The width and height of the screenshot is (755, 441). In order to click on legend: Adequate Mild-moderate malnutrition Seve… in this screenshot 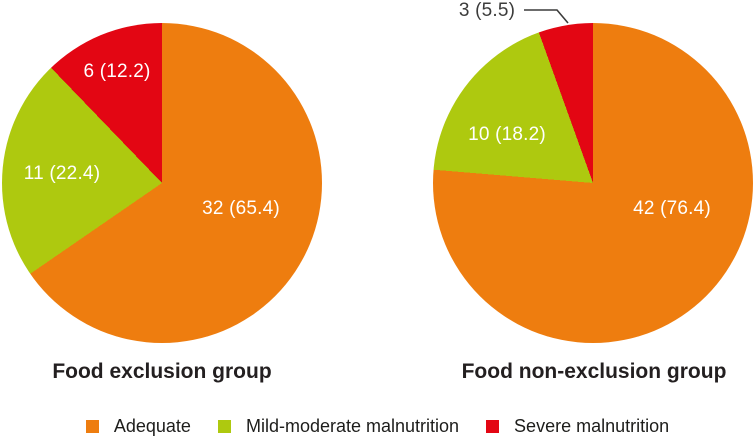, I will do `click(377, 426)`.